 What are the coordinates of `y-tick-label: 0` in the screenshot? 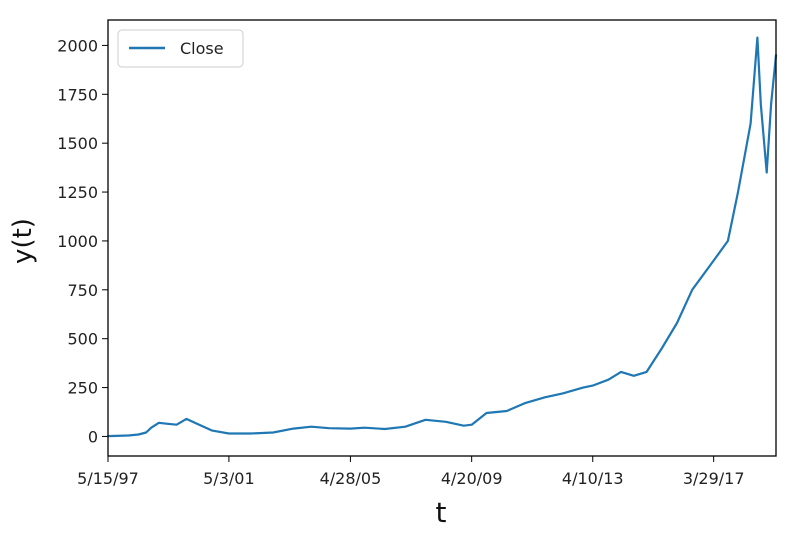 It's located at (93, 436).